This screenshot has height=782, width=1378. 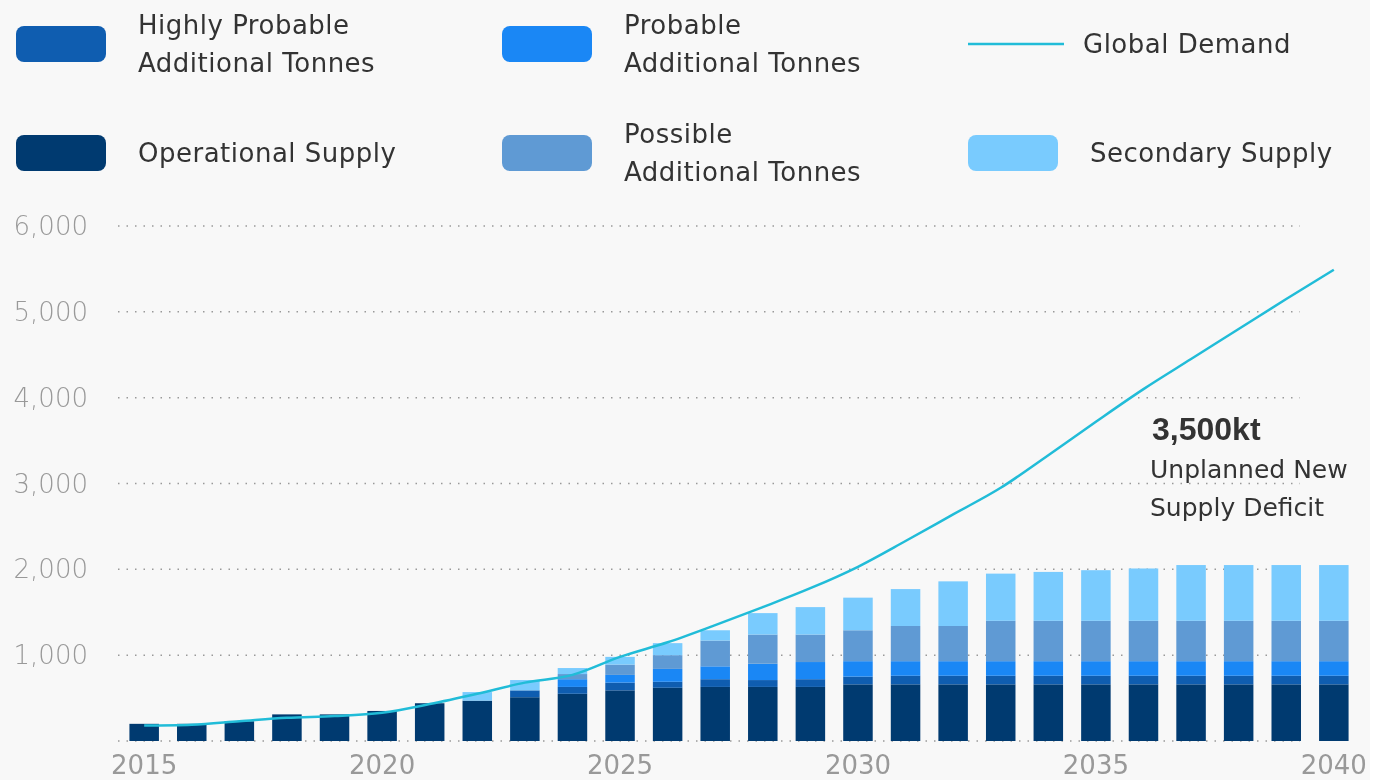 I want to click on x-tick-label: 2040, so click(x=1333, y=765).